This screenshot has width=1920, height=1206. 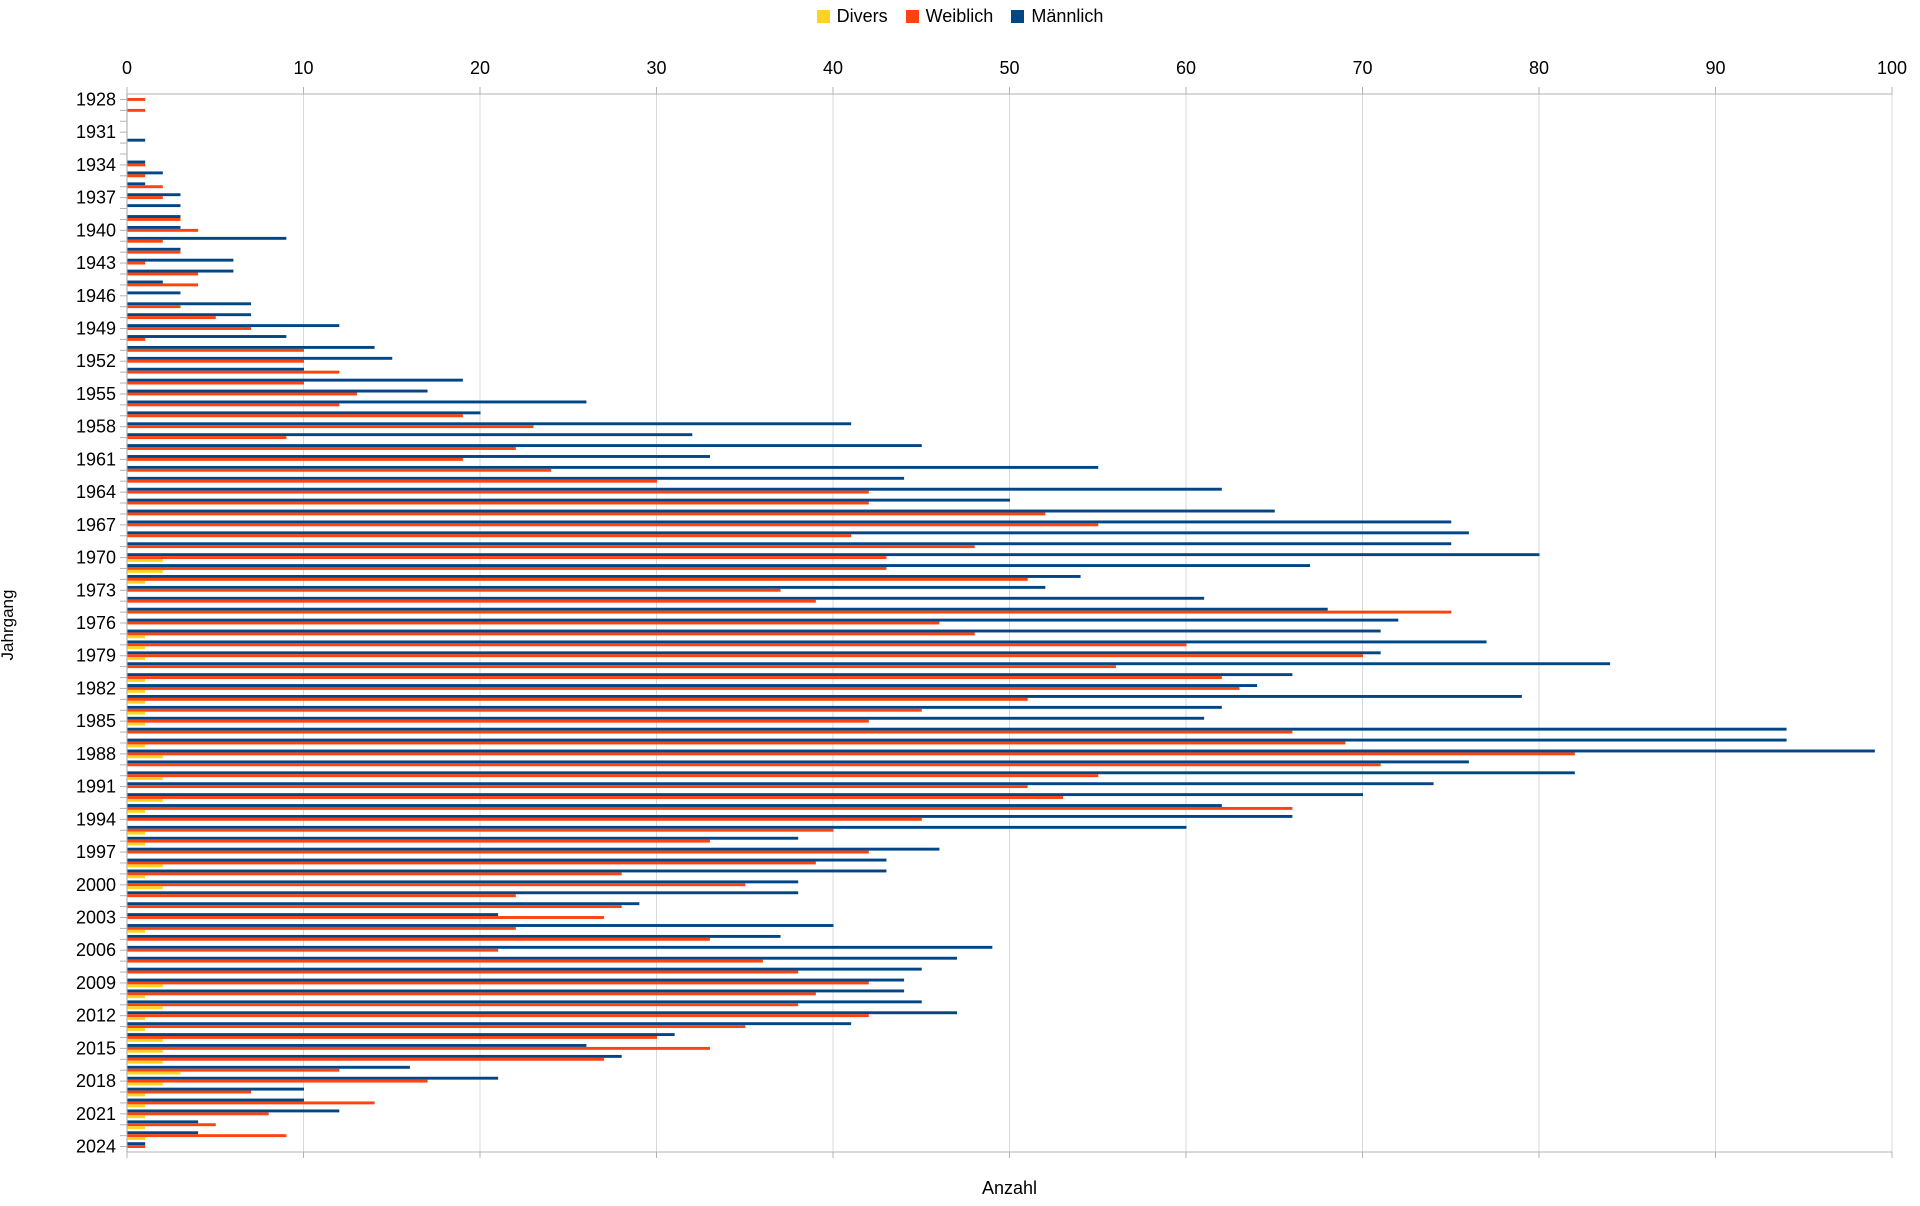 I want to click on x-tick-label: 20, so click(x=480, y=68).